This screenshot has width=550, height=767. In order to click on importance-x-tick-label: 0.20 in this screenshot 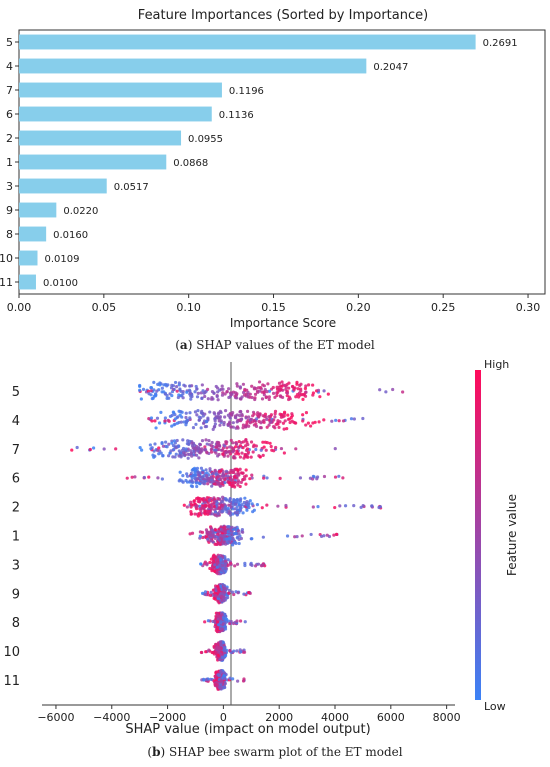, I will do `click(358, 307)`.